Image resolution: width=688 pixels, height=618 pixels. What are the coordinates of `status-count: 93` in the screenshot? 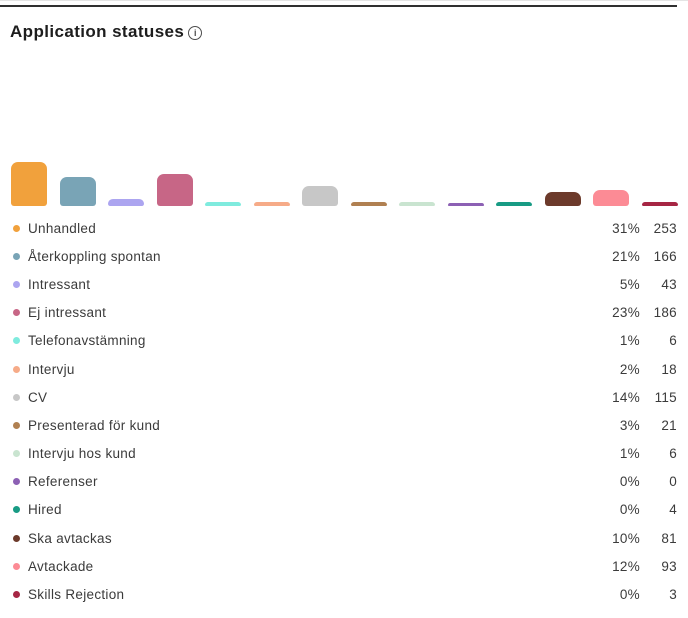 It's located at (669, 566).